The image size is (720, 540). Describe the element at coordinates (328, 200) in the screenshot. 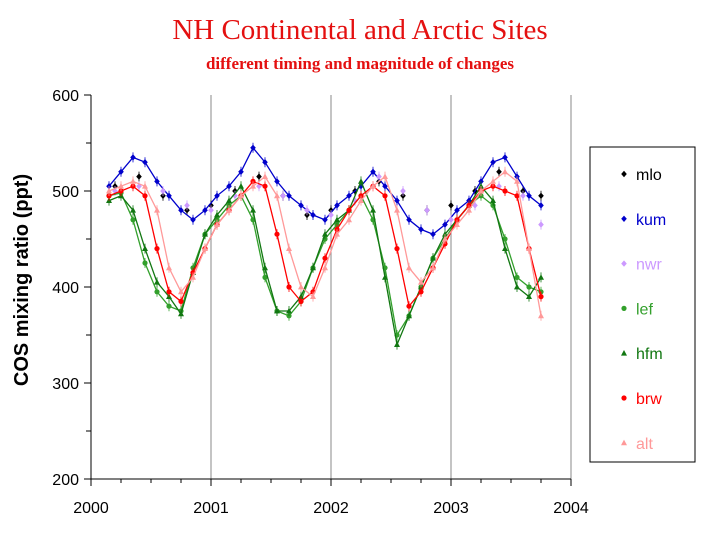

I see `series-nwr` at that location.